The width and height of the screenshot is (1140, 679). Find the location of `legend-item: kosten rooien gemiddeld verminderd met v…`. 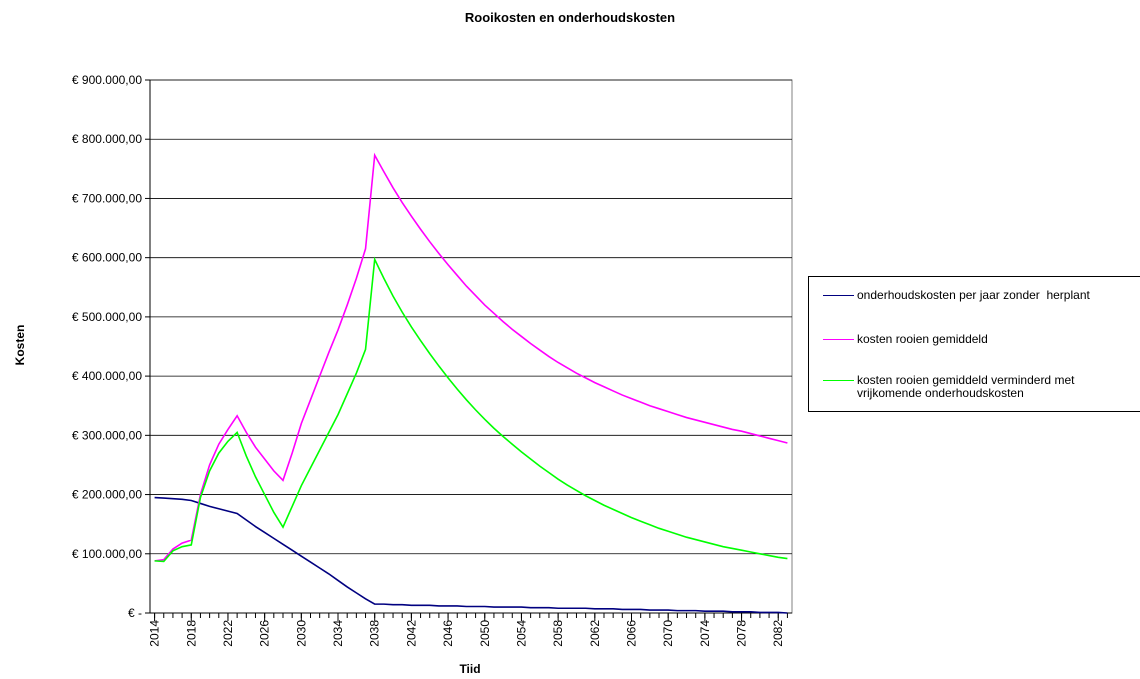

legend-item: kosten rooien gemiddeld verminderd met v… is located at coordinates (981, 387).